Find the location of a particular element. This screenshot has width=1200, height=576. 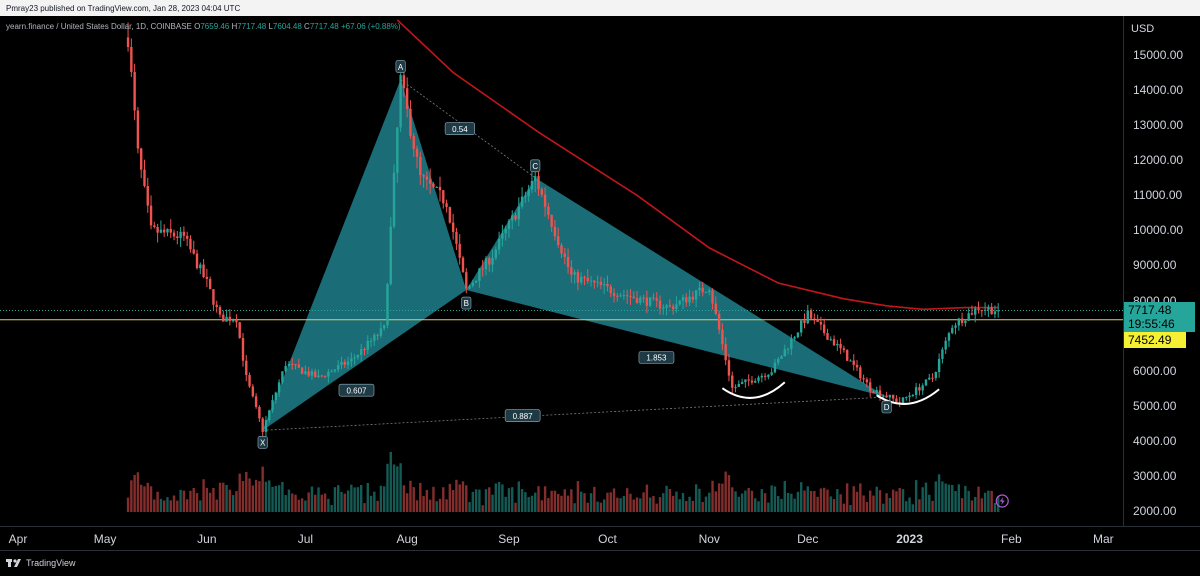

lightning-icon is located at coordinates (1002, 501).